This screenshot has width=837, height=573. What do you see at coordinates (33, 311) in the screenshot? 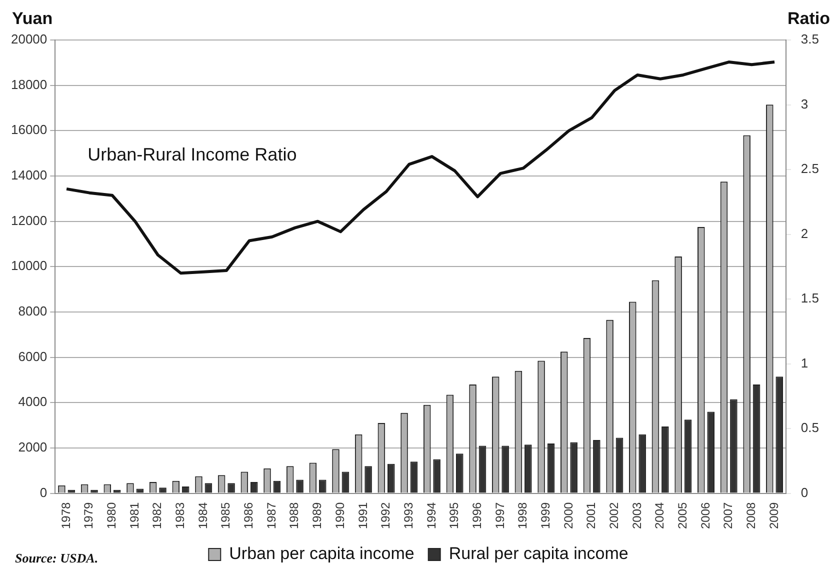
I see `y-tick-label: 8000` at bounding box center [33, 311].